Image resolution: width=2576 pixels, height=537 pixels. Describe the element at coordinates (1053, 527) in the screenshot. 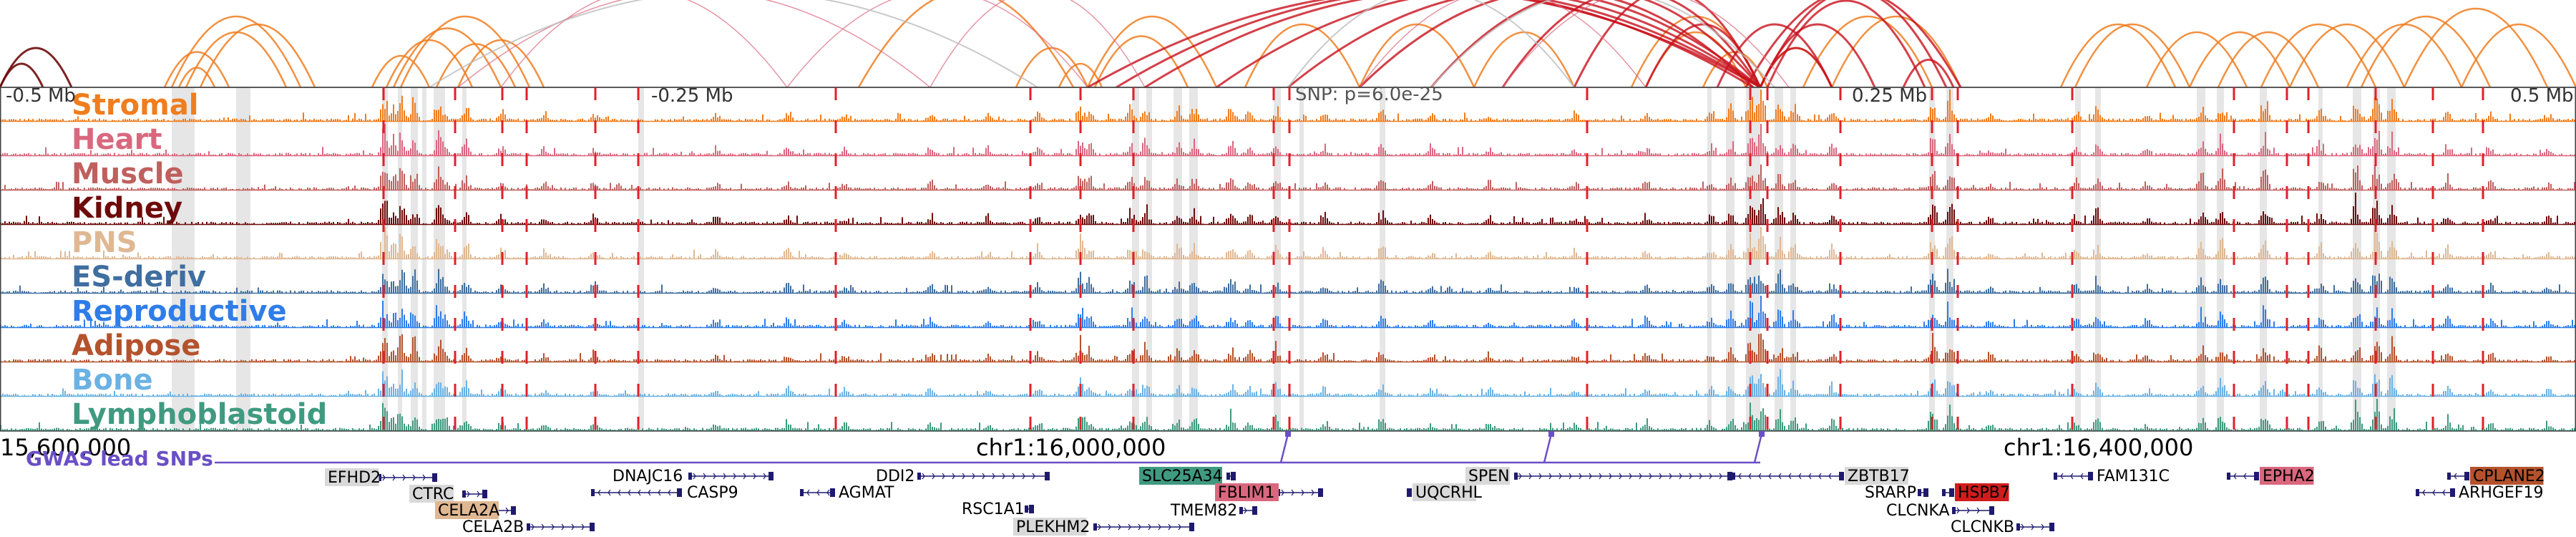

I see `gene-label: PLEKHM2` at that location.